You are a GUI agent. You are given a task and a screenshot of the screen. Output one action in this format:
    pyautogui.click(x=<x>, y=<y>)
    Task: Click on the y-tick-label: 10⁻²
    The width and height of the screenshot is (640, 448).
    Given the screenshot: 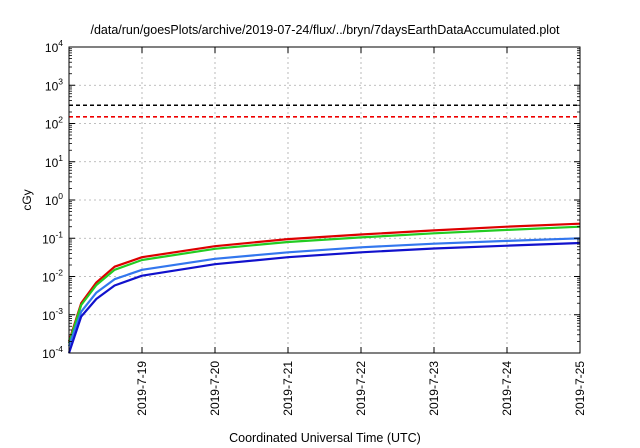 What is the action you would take?
    pyautogui.click(x=52, y=276)
    